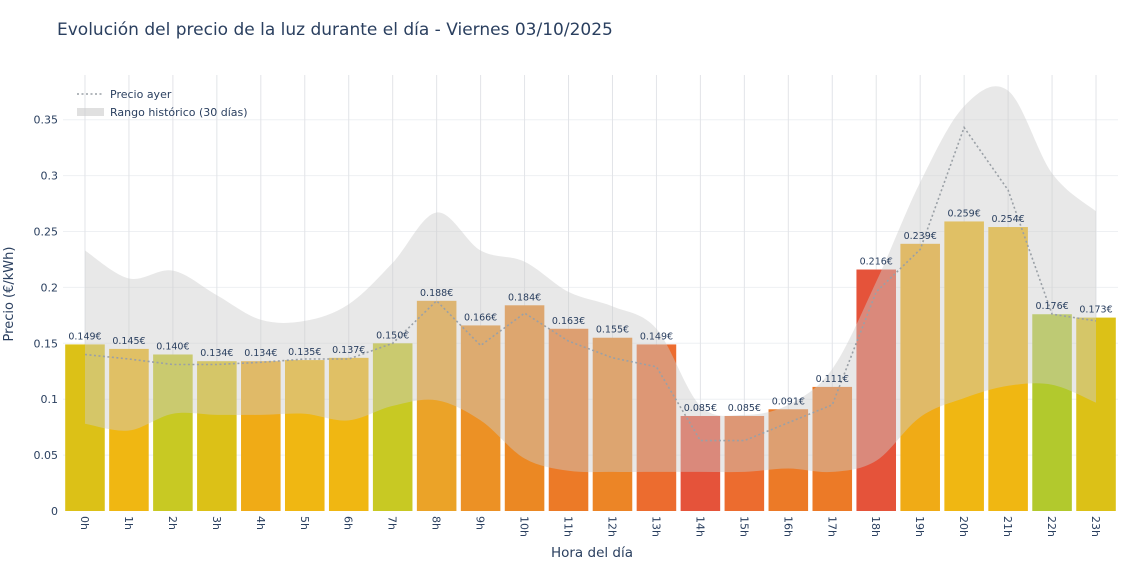 The width and height of the screenshot is (1140, 570). I want to click on bar-value-label: 0.184€, so click(524, 297).